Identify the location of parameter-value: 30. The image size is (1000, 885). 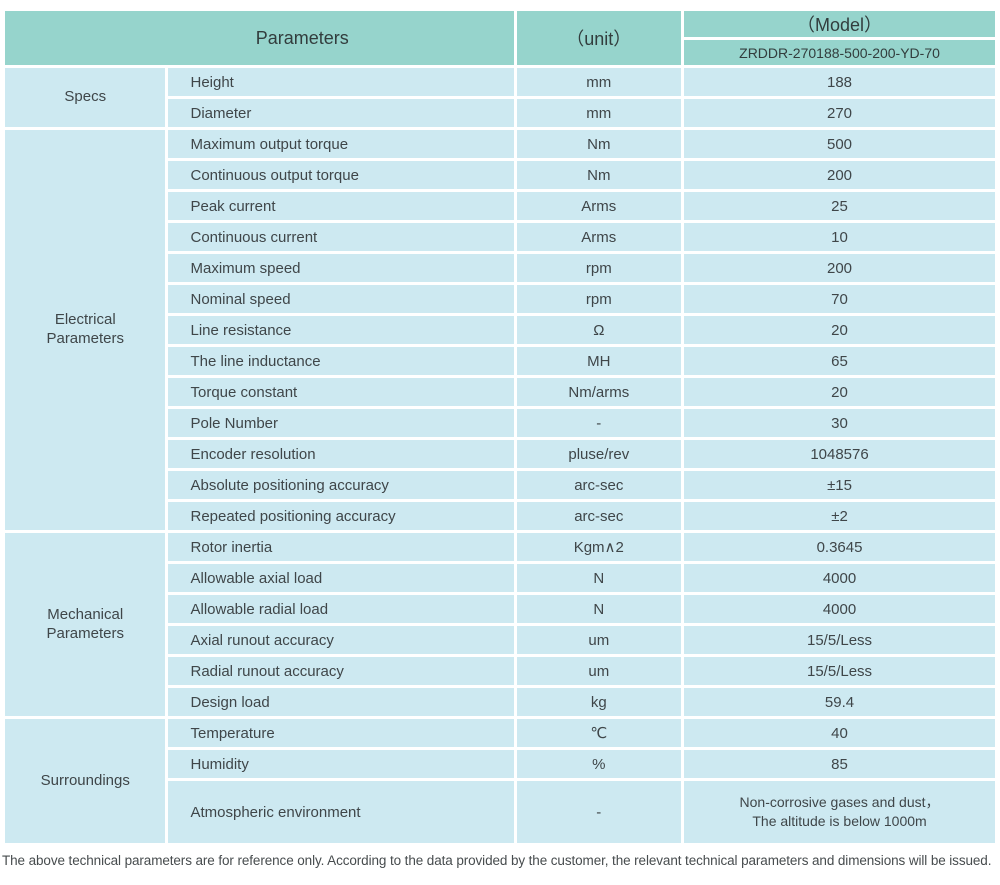
(839, 423).